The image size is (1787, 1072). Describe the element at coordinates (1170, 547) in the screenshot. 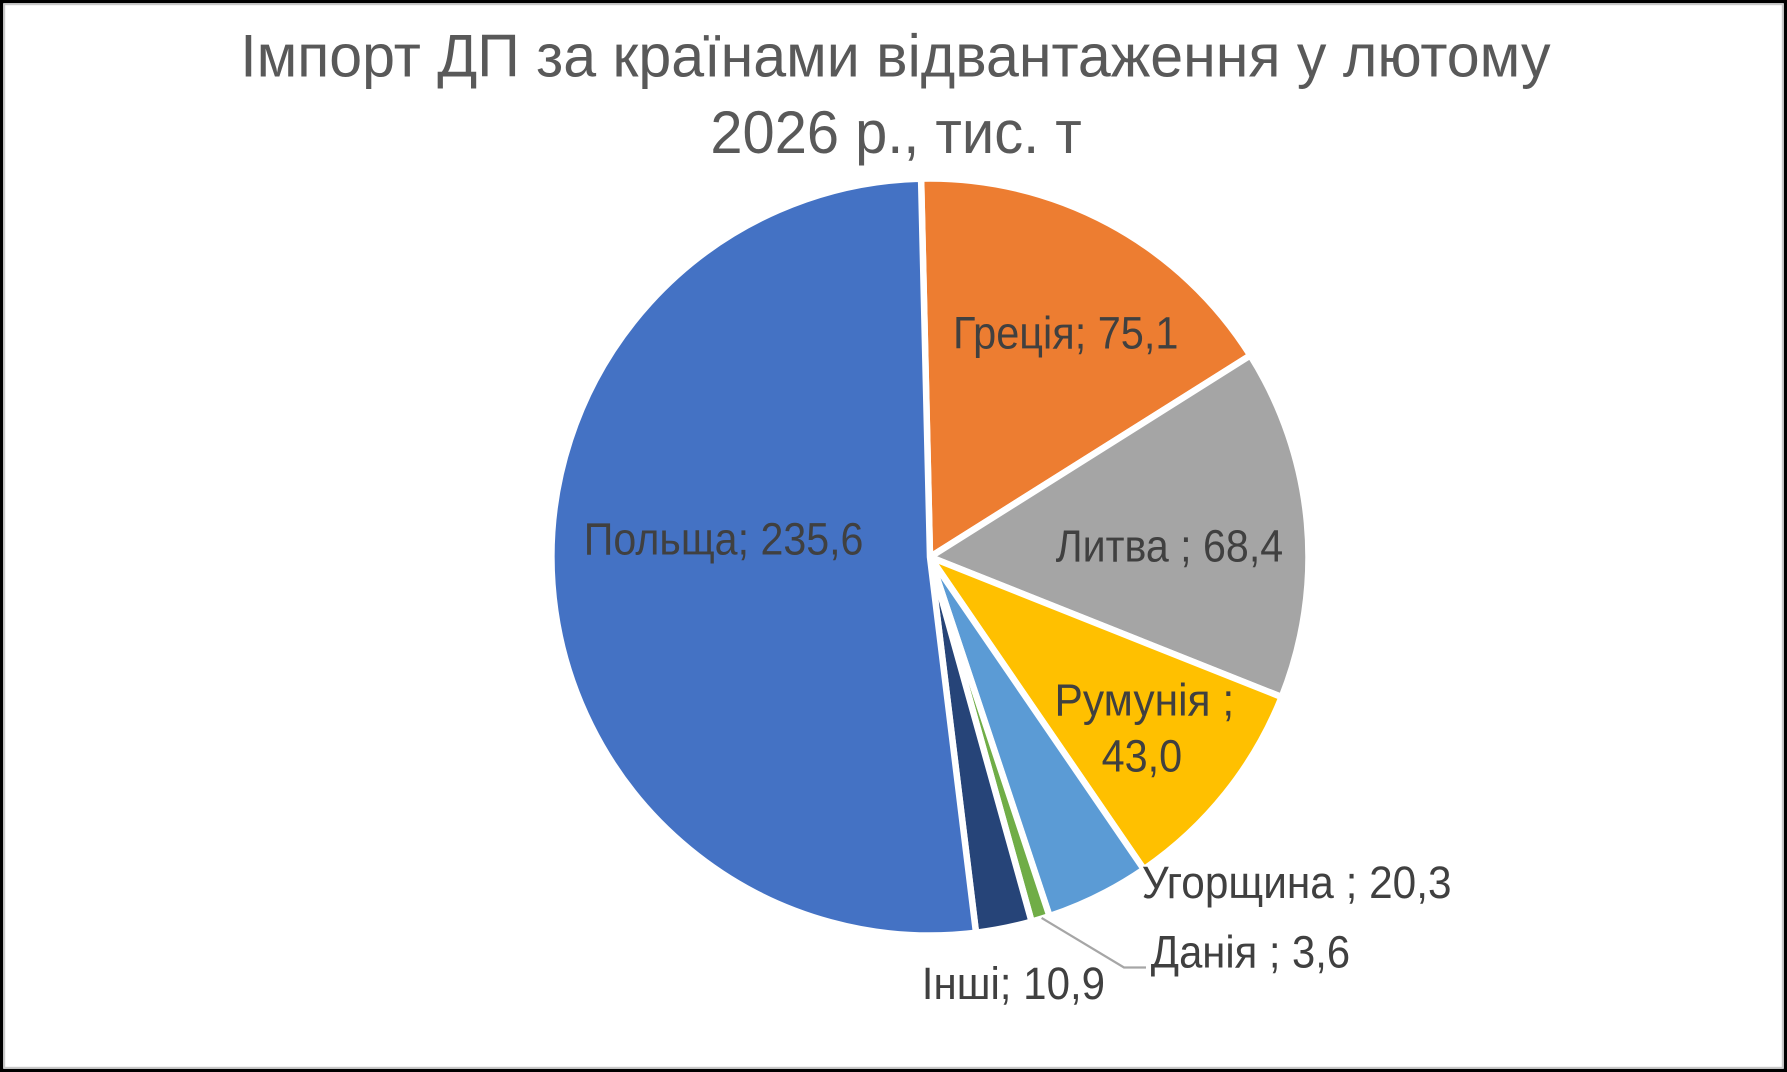

I see `svg-text: Литва ; 68,4` at that location.